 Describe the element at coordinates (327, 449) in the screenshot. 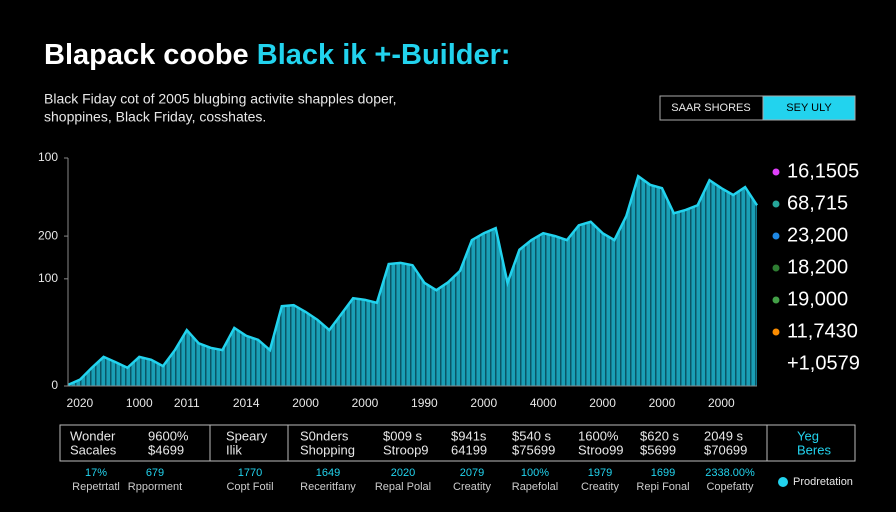

I see `table-cell: Shopping` at that location.